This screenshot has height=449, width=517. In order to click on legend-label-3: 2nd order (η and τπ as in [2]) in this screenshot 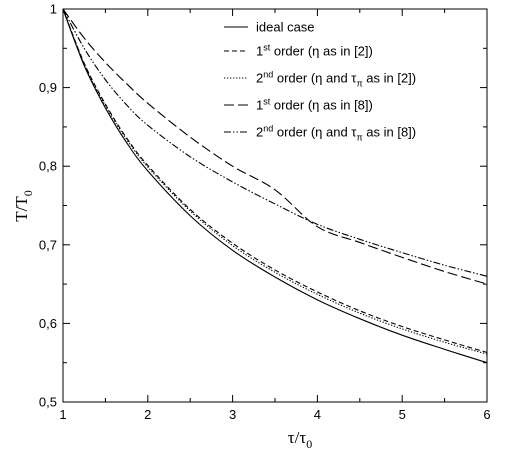, I will do `click(336, 79)`.